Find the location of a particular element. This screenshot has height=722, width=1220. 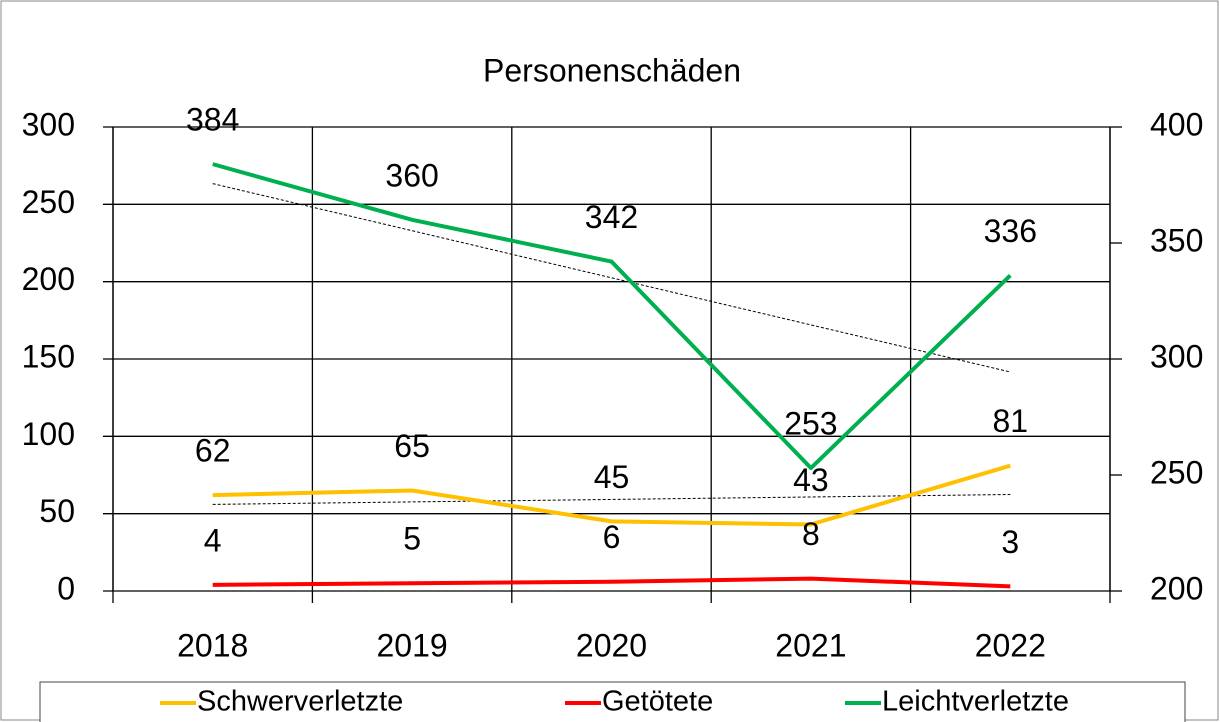

legend-label: Schwerverletzte is located at coordinates (300, 702).